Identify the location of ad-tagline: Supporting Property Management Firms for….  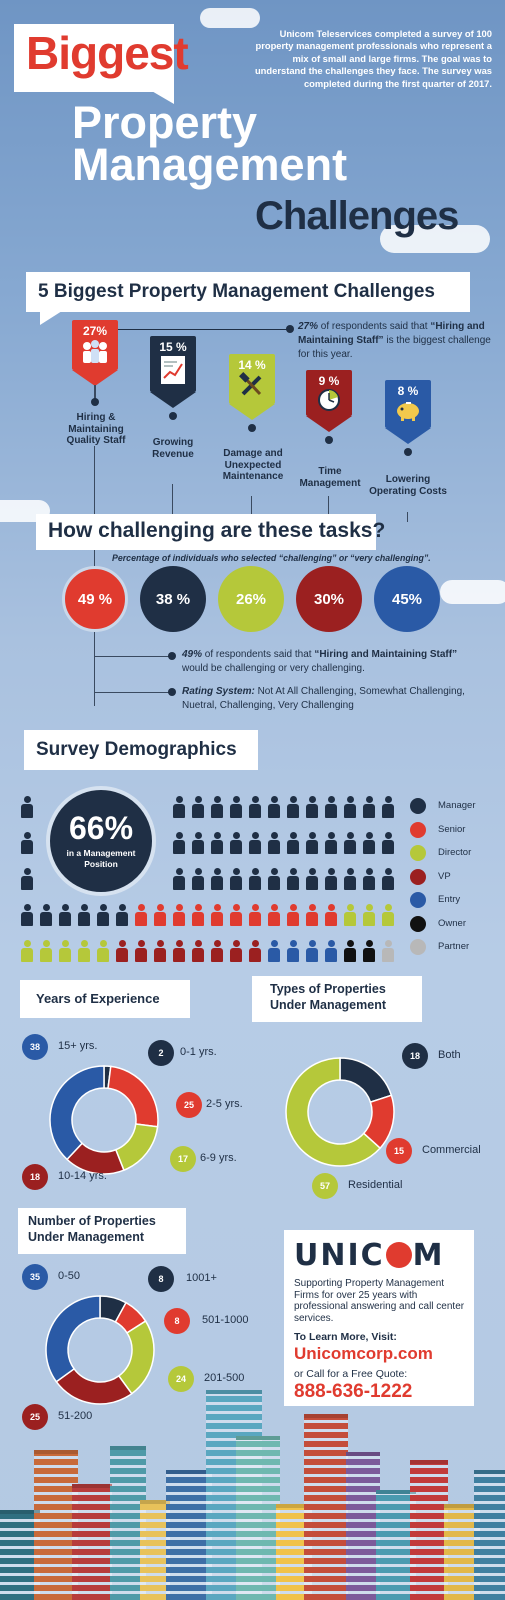
(379, 1301).